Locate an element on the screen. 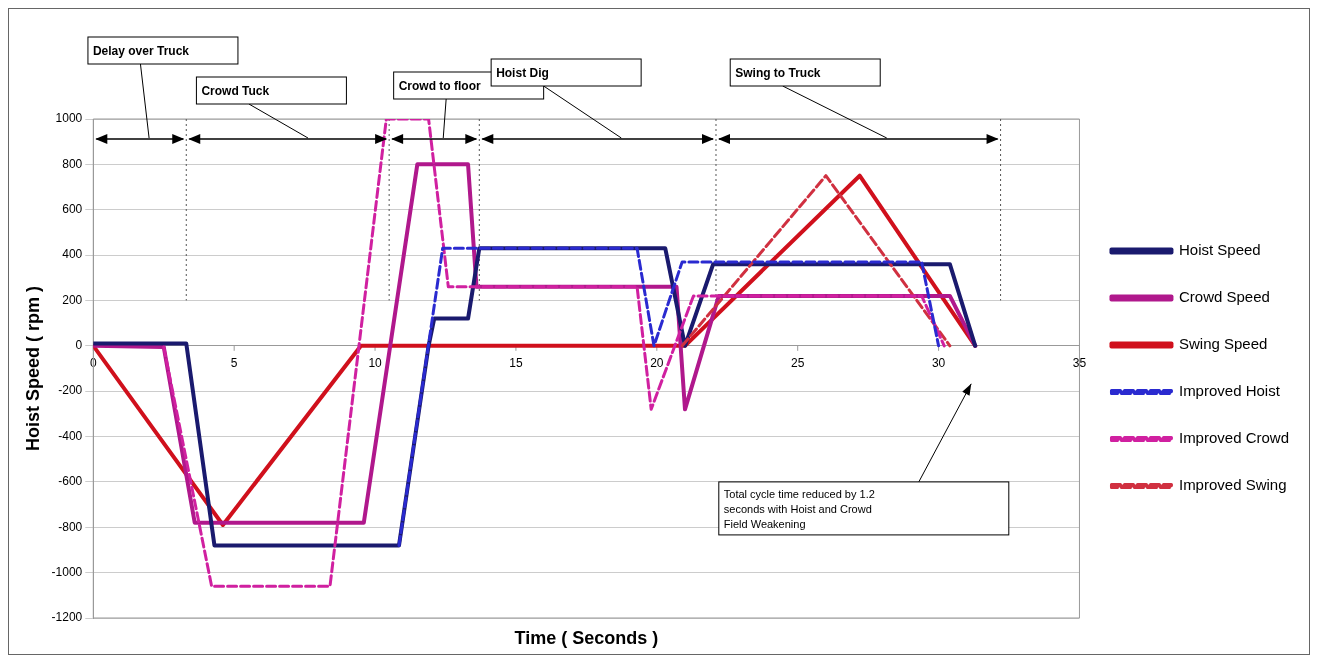  legend-label: Improved Swing is located at coordinates (1232, 485).